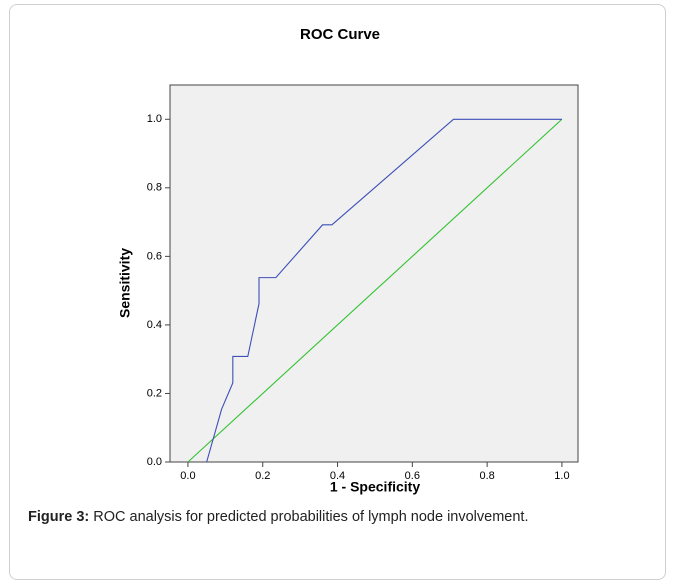 The height and width of the screenshot is (586, 676). I want to click on caption-label: Figure 3:, so click(59, 517).